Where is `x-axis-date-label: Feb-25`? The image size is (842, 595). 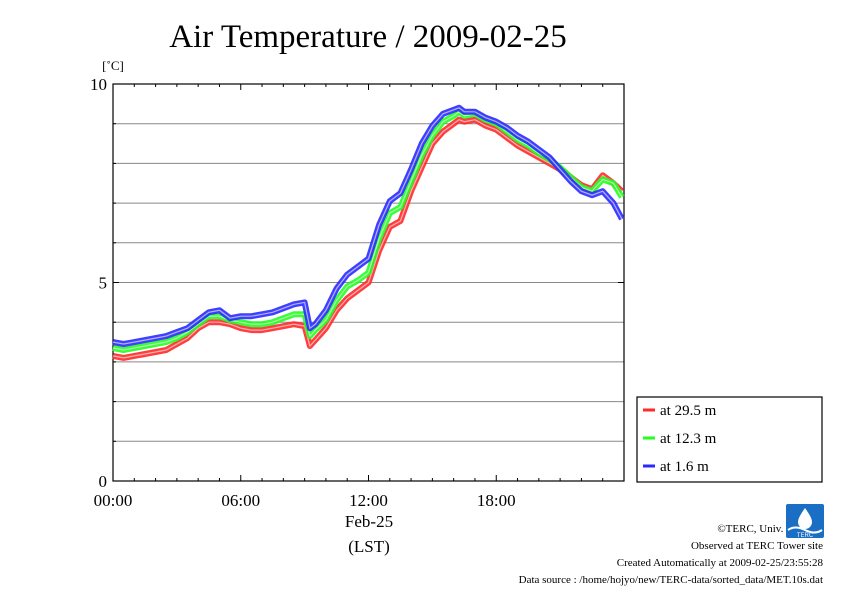
x-axis-date-label: Feb-25 is located at coordinates (369, 521).